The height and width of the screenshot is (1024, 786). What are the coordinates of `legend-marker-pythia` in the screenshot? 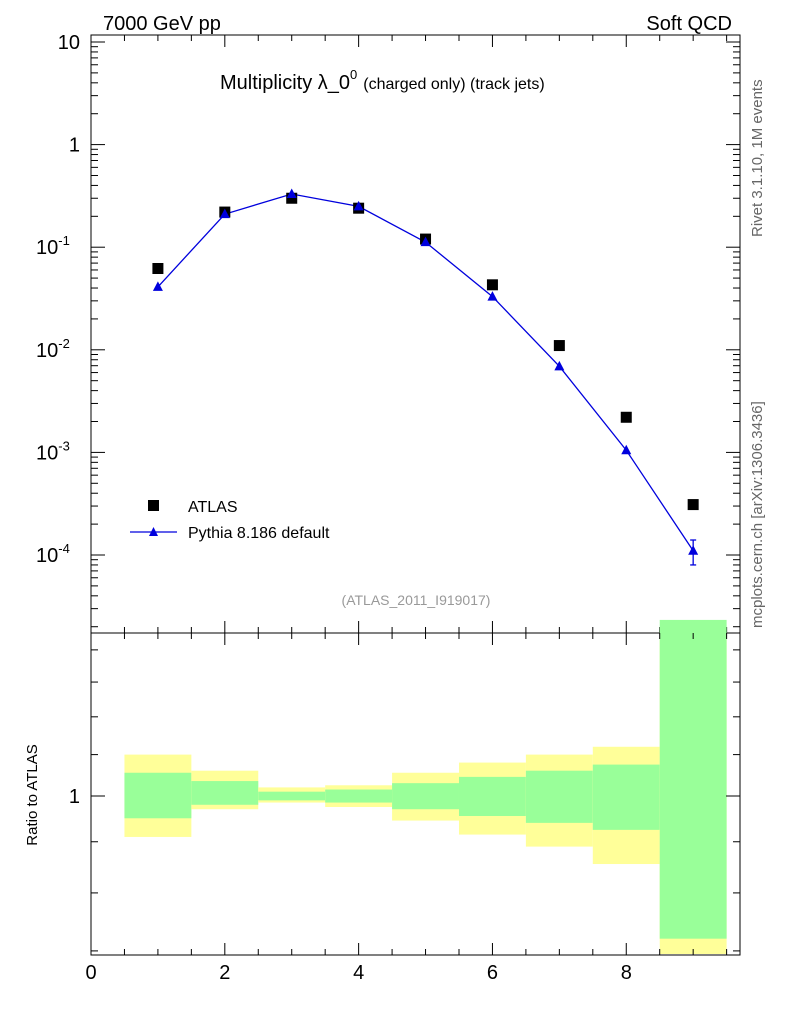 It's located at (153, 531).